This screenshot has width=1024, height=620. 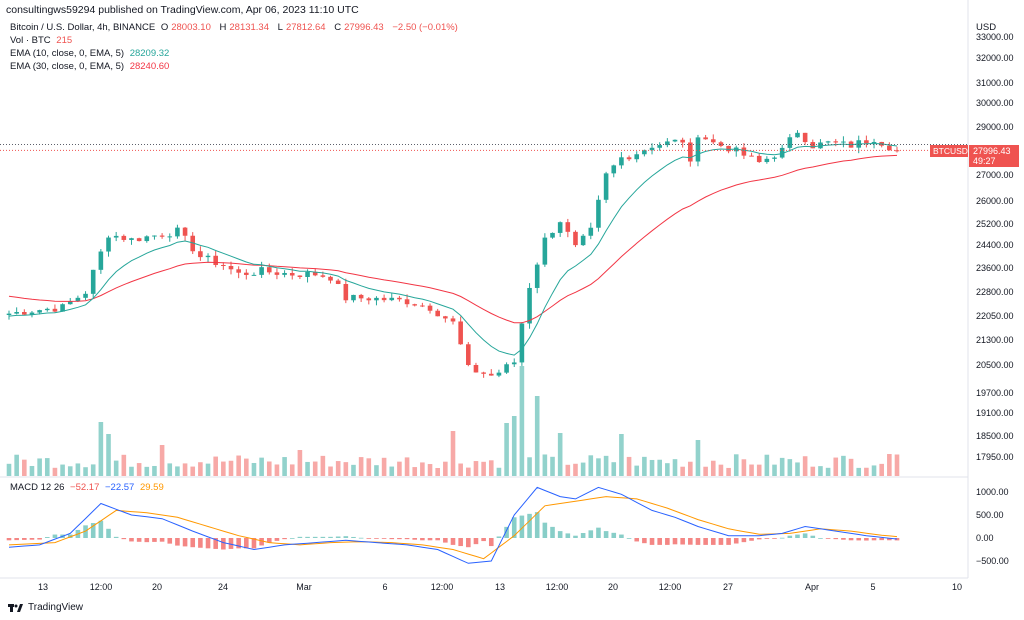 What do you see at coordinates (364, 27) in the screenshot?
I see `close-value: 27996.43` at bounding box center [364, 27].